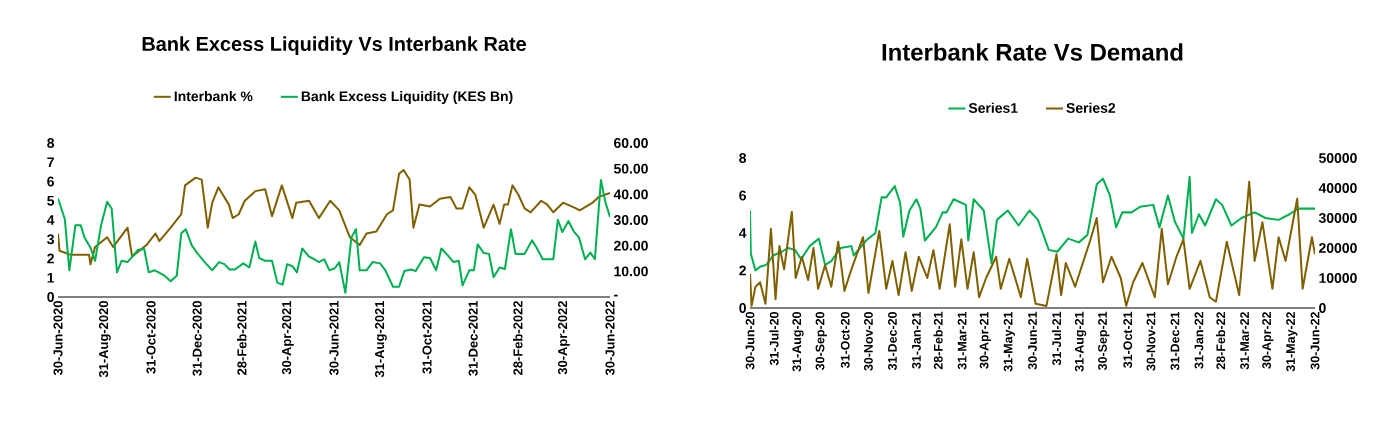 The height and width of the screenshot is (423, 1389). Describe the element at coordinates (1221, 341) in the screenshot. I see `x-tick-label: 28-Feb-22` at that location.